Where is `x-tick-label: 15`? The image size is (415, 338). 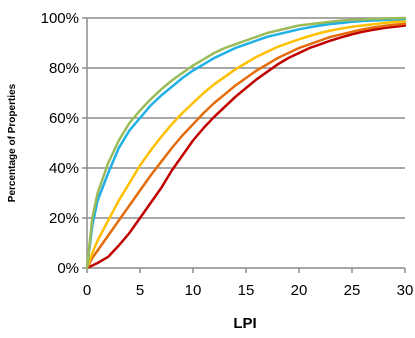
x-tick-label: 15 is located at coordinates (246, 290).